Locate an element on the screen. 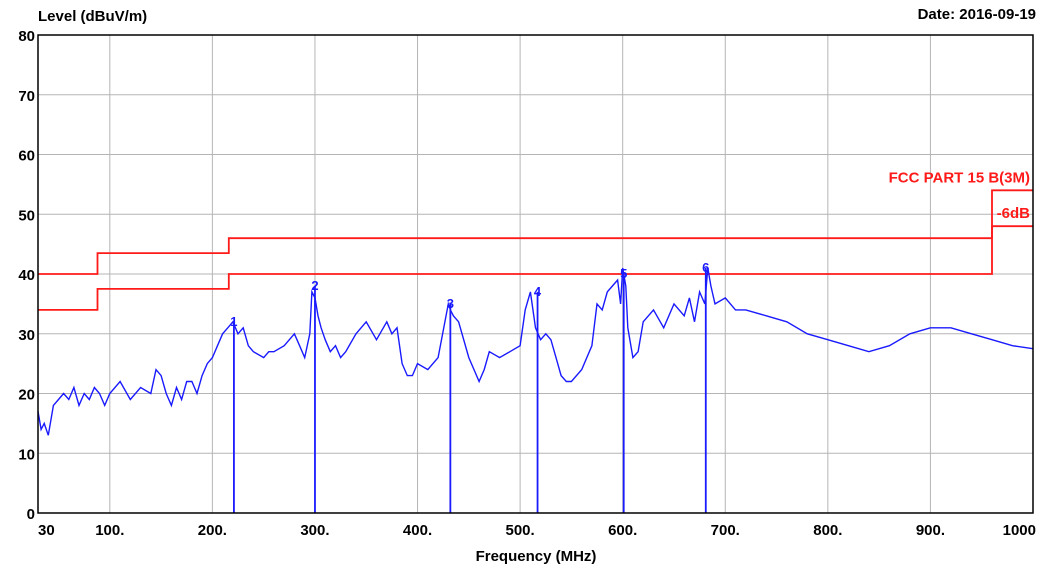  y-tick-labels: 0 10 20 30 40 50 60 70 80 is located at coordinates (26, 275).